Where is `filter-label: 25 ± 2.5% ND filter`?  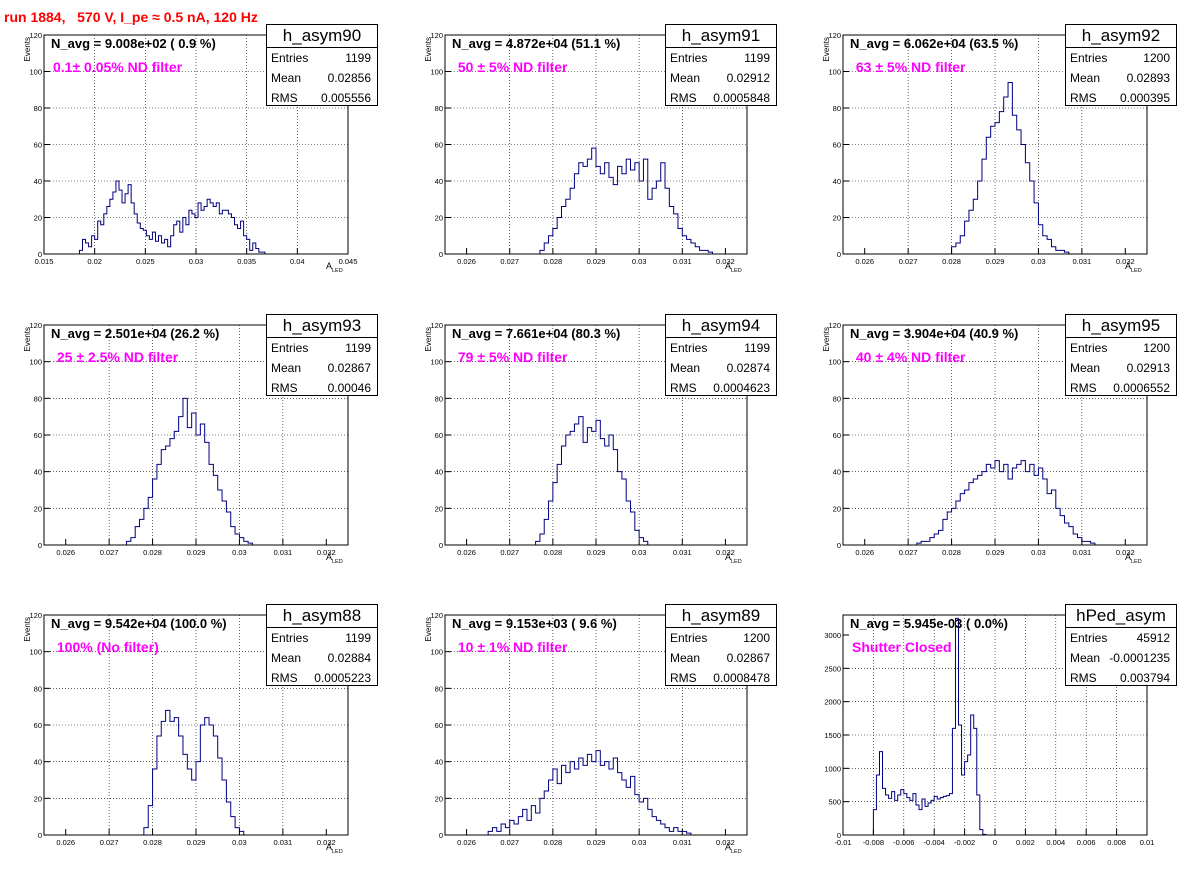 filter-label: 25 ± 2.5% ND filter is located at coordinates (116, 357).